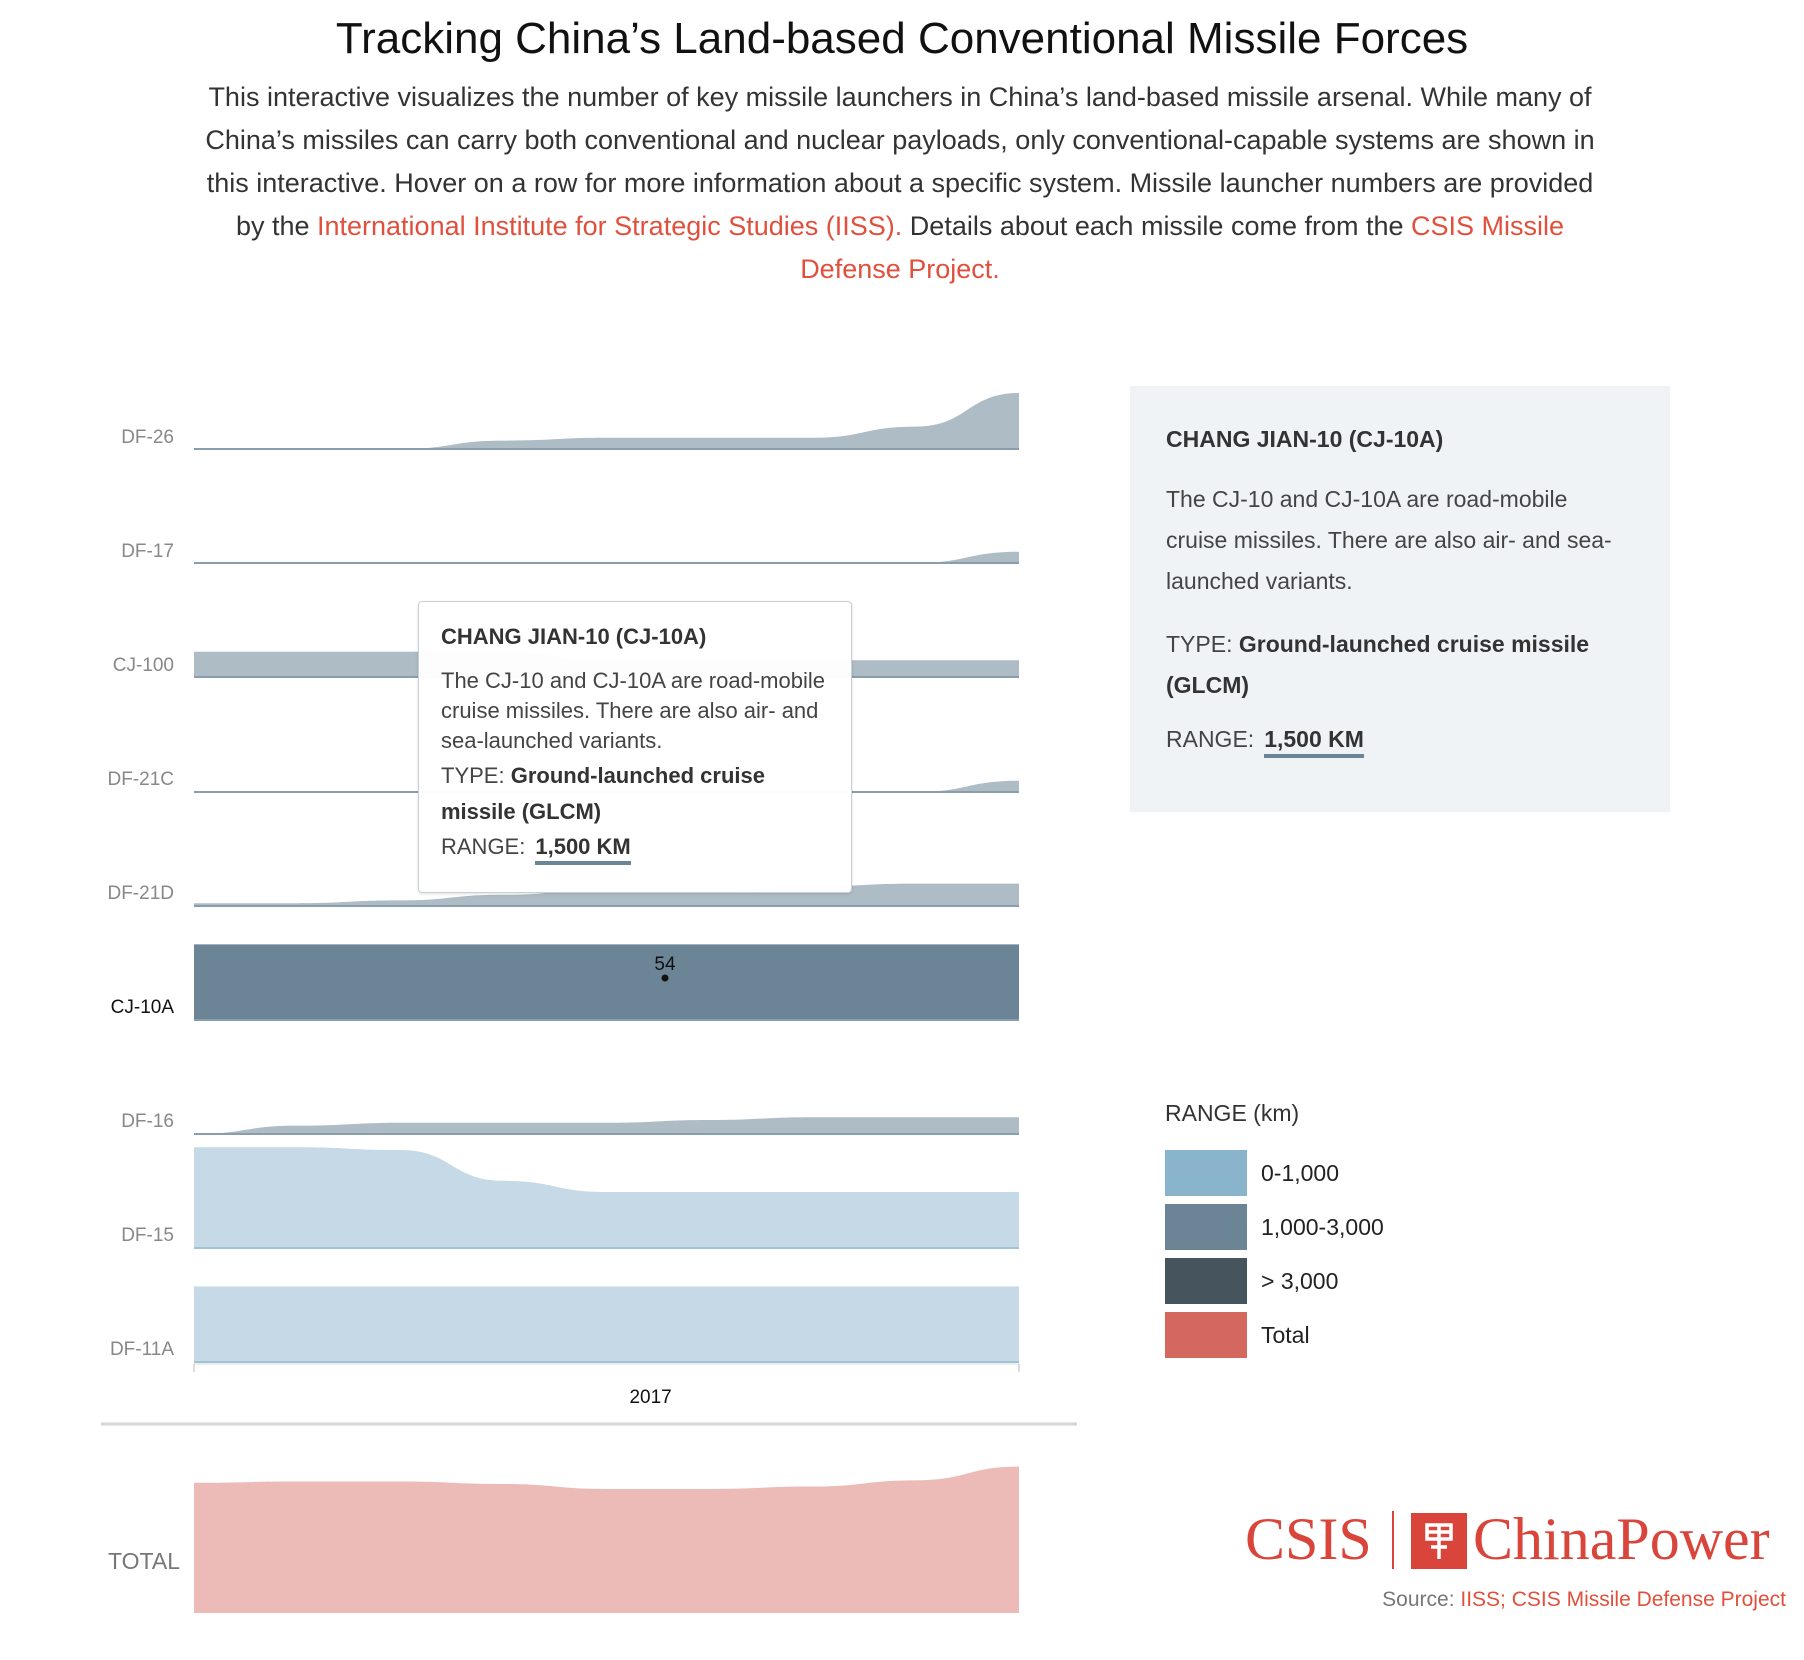  Describe the element at coordinates (147, 551) in the screenshot. I see `row-label-df-17: DF-17` at that location.